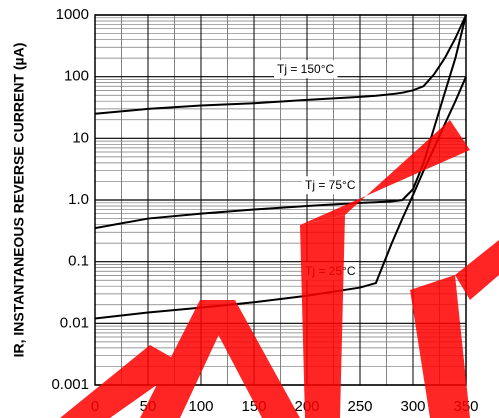 Image resolution: width=499 pixels, height=418 pixels. Describe the element at coordinates (70, 384) in the screenshot. I see `y-tick-label: 0.001` at that location.